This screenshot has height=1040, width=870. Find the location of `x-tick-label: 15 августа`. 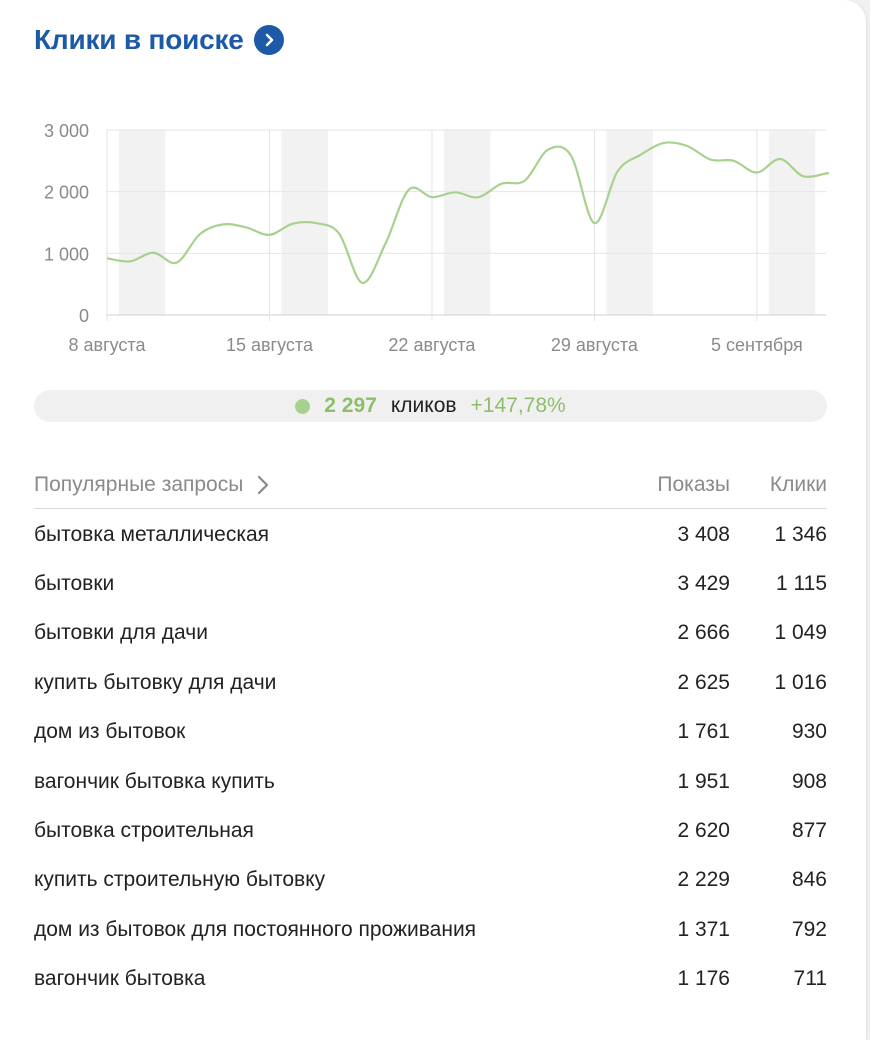

x-tick-label: 15 августа is located at coordinates (270, 345).